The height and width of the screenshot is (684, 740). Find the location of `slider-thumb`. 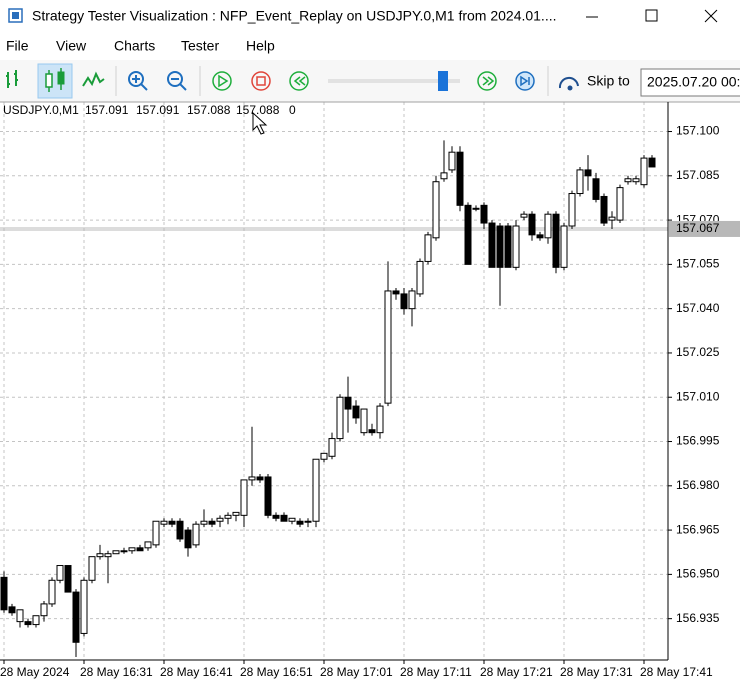

slider-thumb is located at coordinates (443, 81).